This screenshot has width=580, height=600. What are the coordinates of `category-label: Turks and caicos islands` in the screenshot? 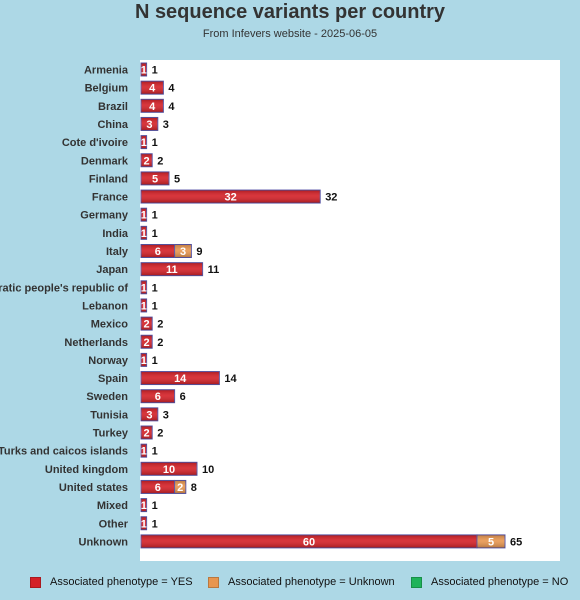 It's located at (64, 452).